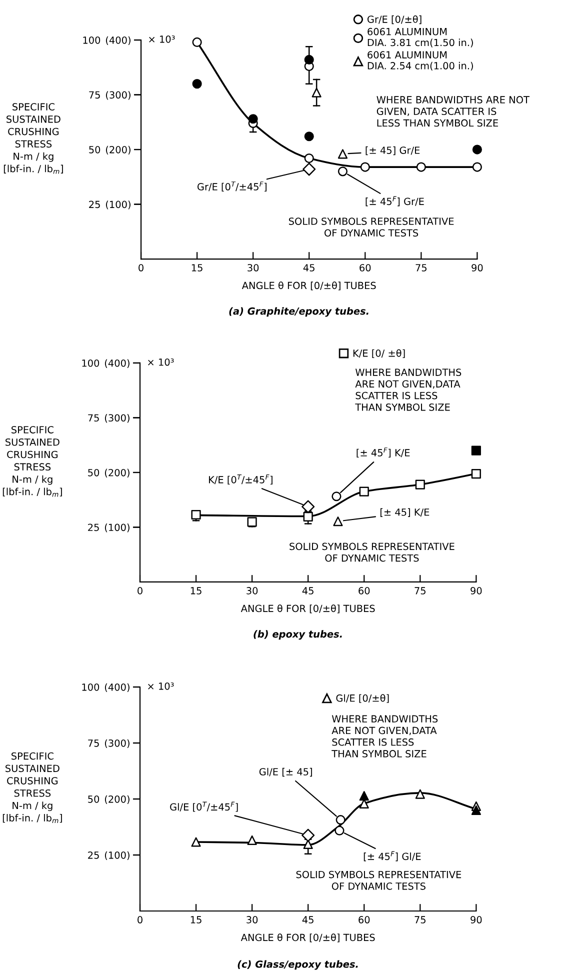 This screenshot has height=976, width=565. What do you see at coordinates (393, 151) in the screenshot?
I see `annotation: [± 45] Gr/E` at bounding box center [393, 151].